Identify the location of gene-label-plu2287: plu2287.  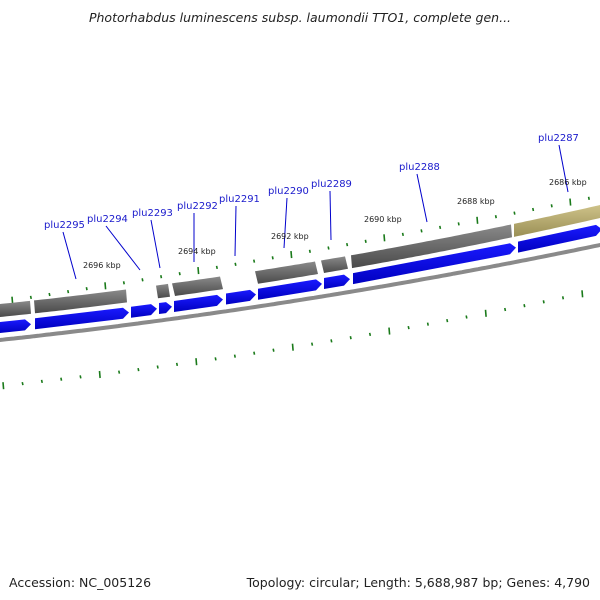
(558, 138).